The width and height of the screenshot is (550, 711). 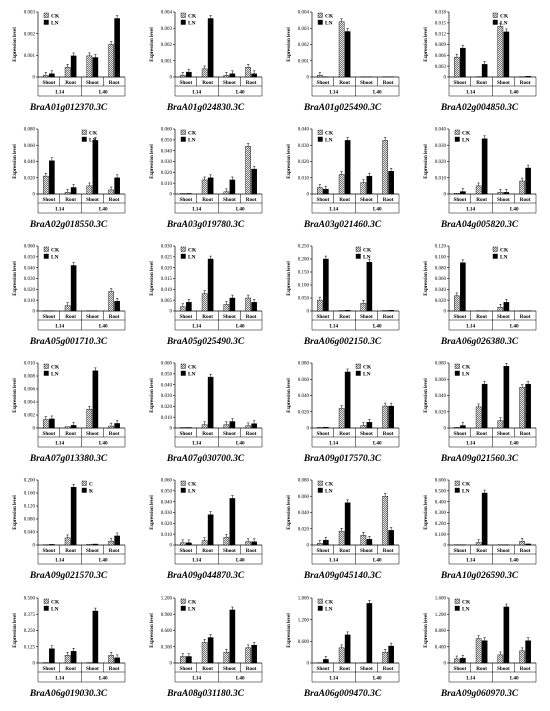 I want to click on y-tick-label: 0.001, so click(x=304, y=61).